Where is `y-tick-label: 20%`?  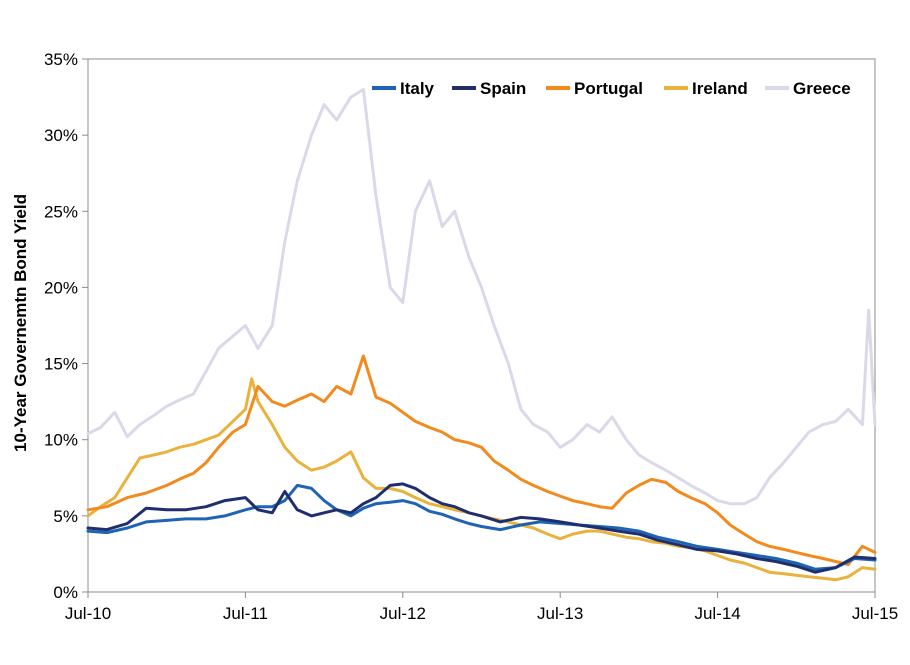
y-tick-label: 20% is located at coordinates (61, 287).